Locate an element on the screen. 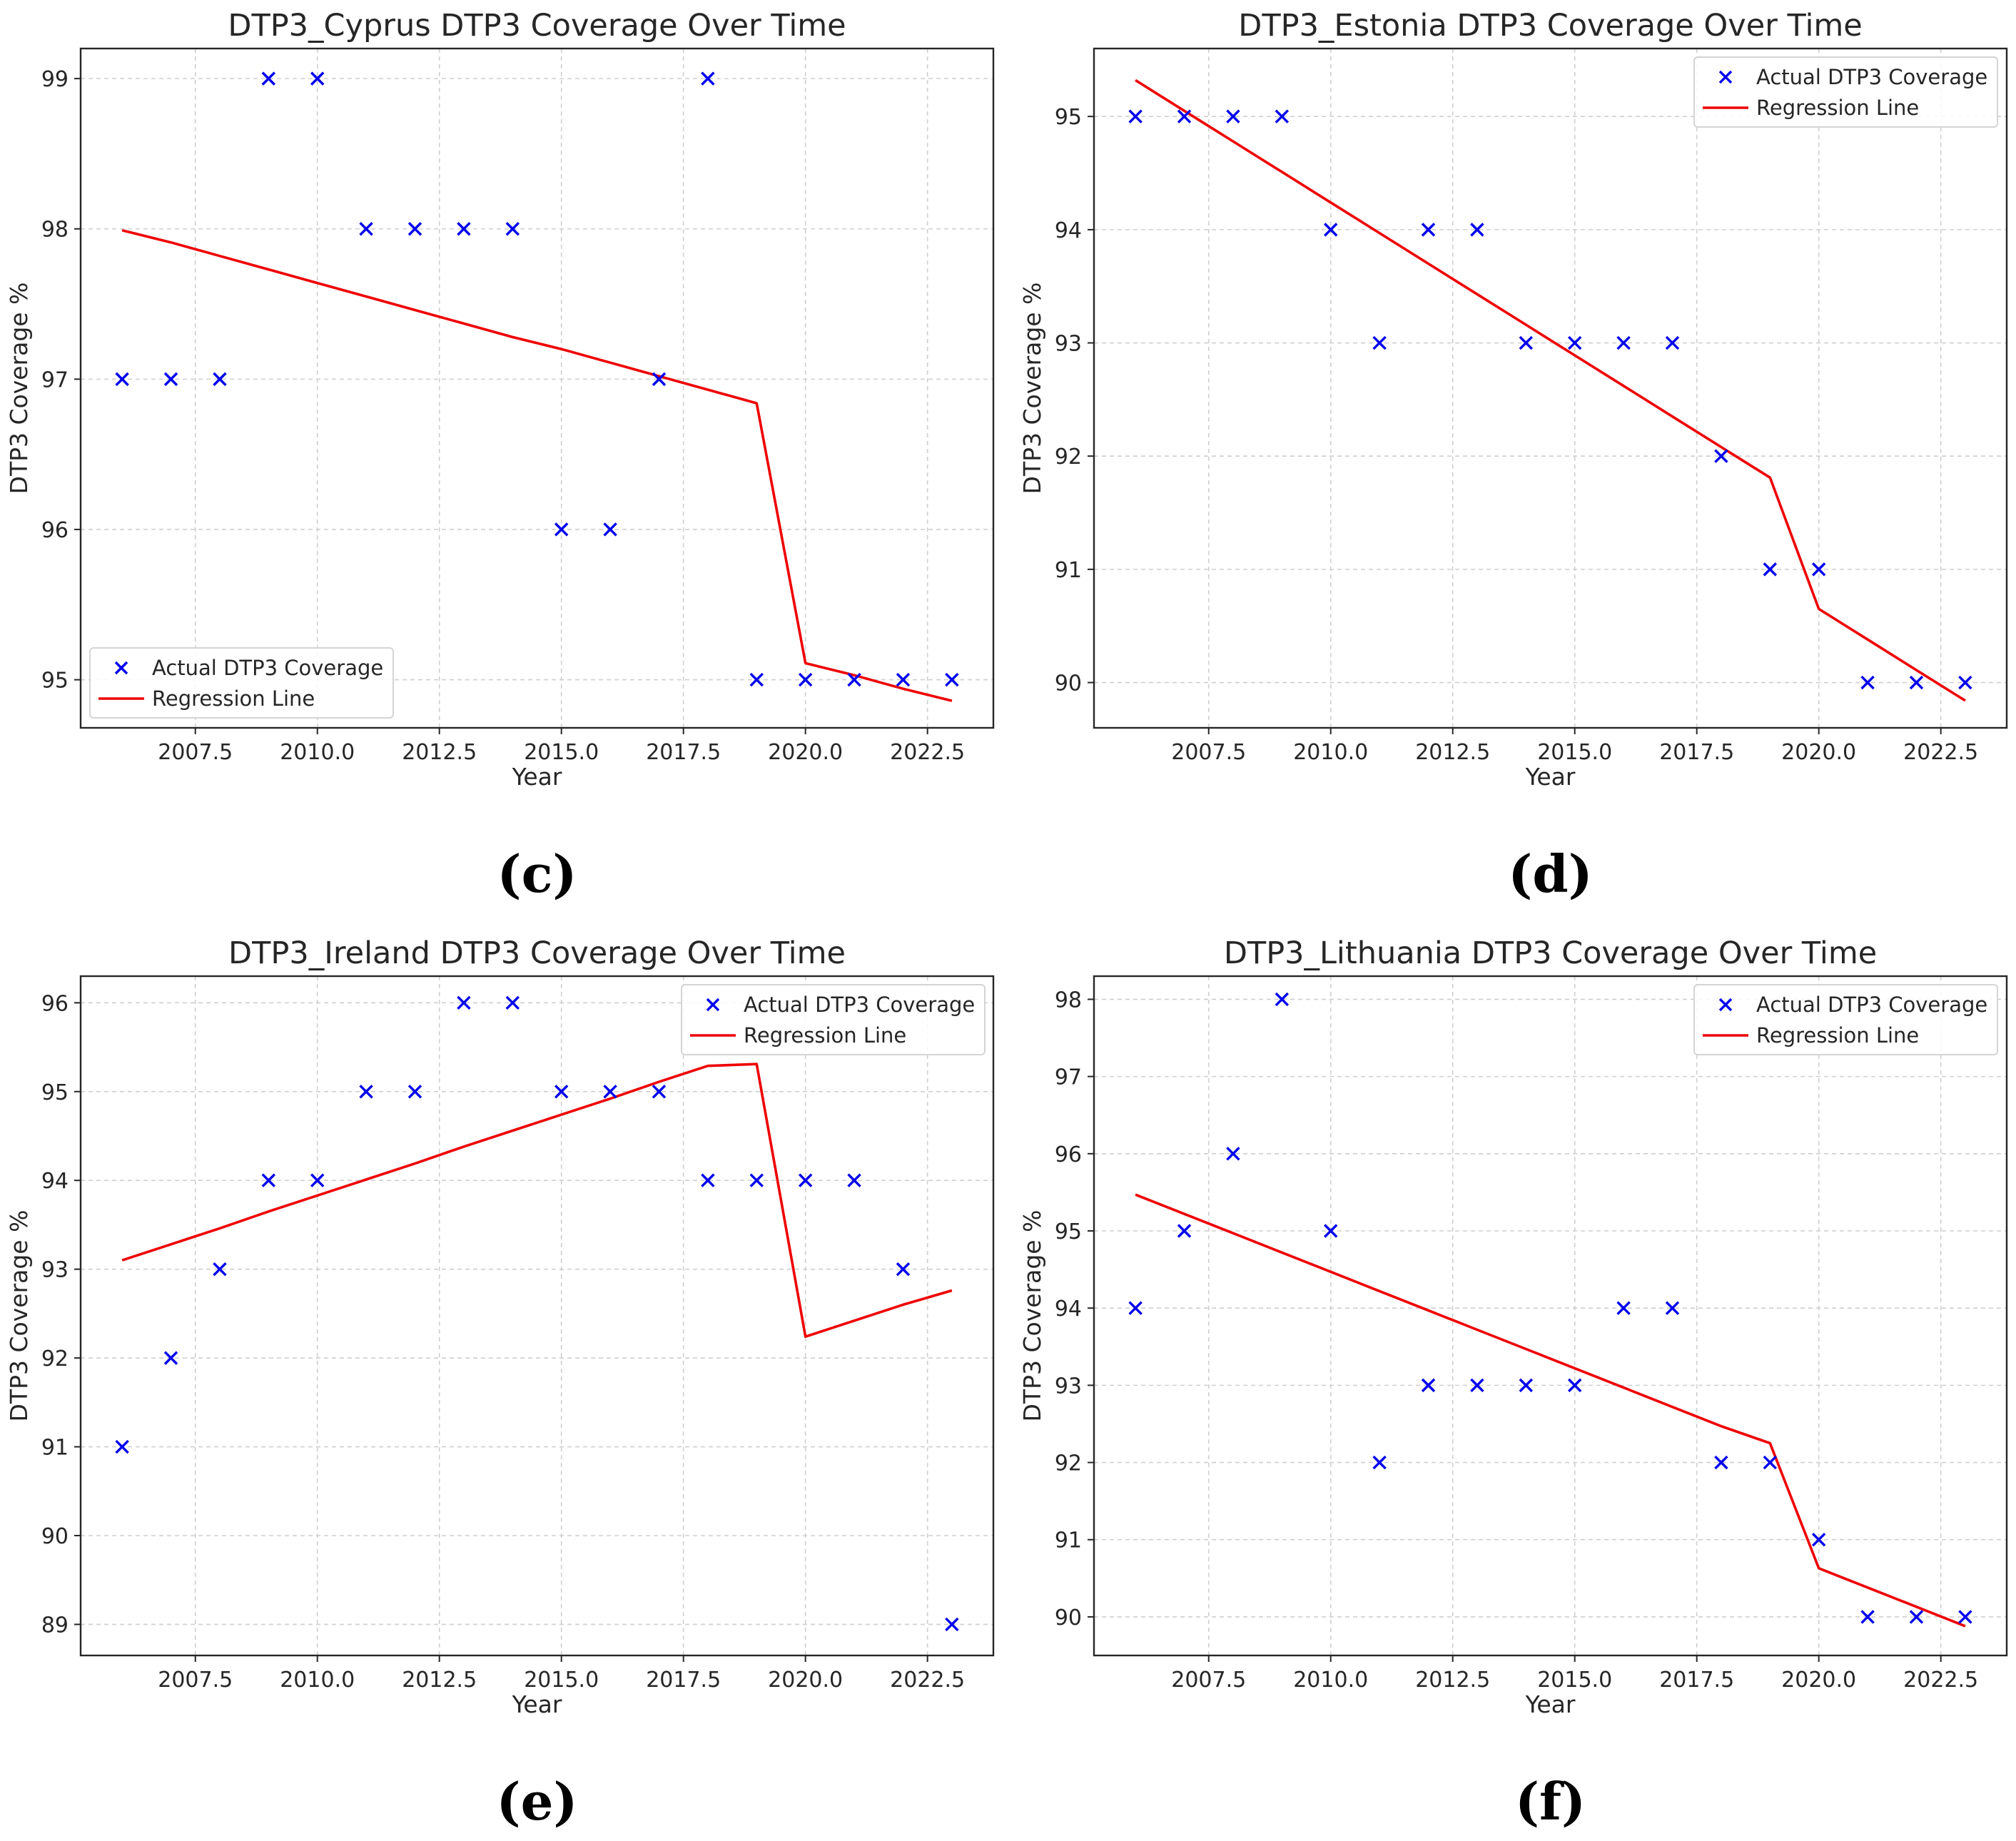 This screenshot has height=1841, width=2016. panel-label: (d) is located at coordinates (1550, 873).